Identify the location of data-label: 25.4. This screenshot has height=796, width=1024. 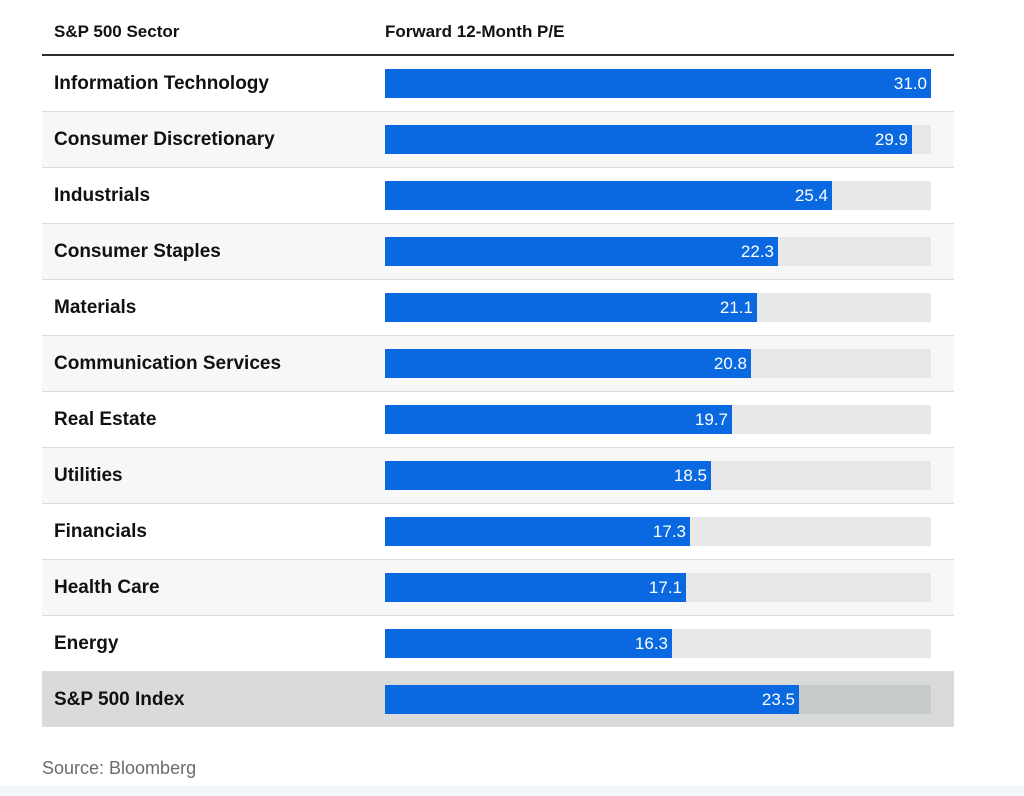
(811, 195).